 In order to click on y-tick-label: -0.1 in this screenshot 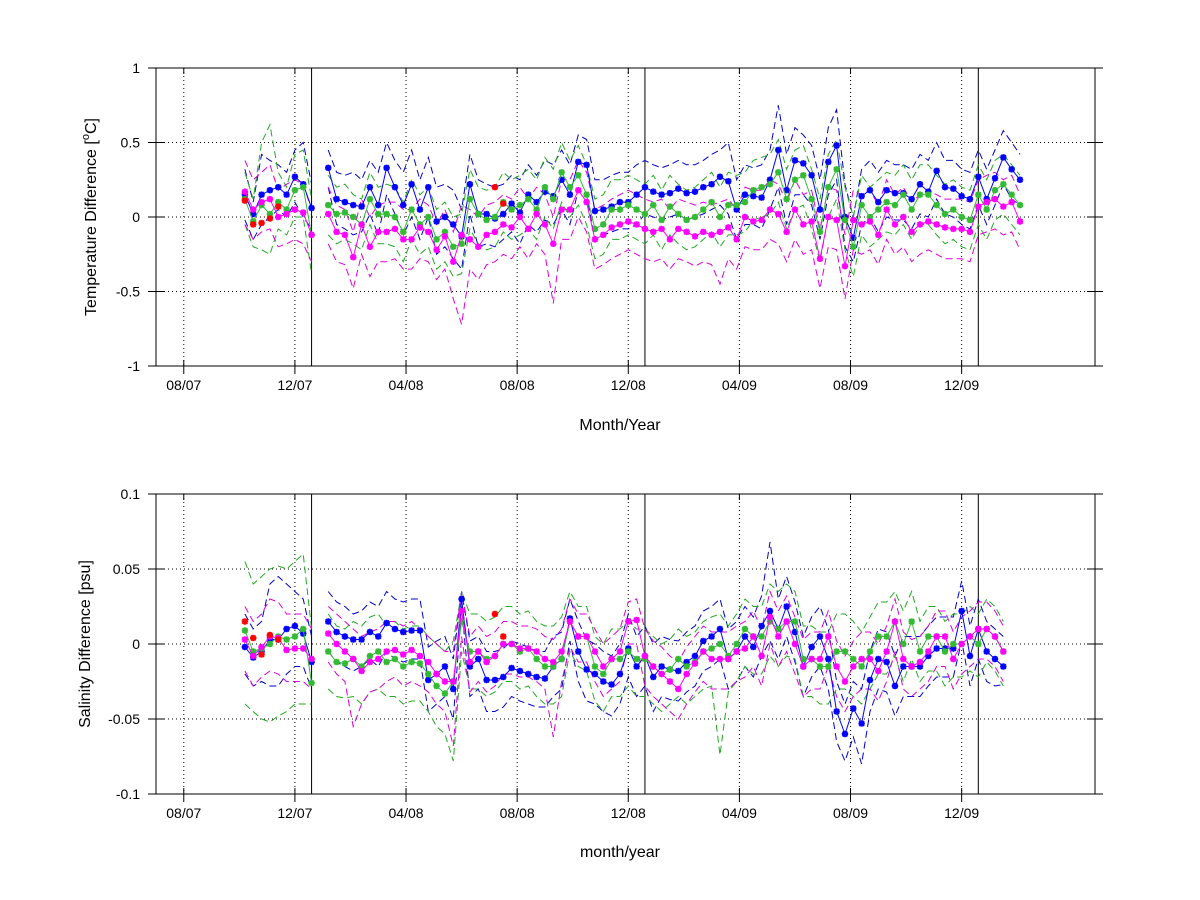, I will do `click(128, 794)`.